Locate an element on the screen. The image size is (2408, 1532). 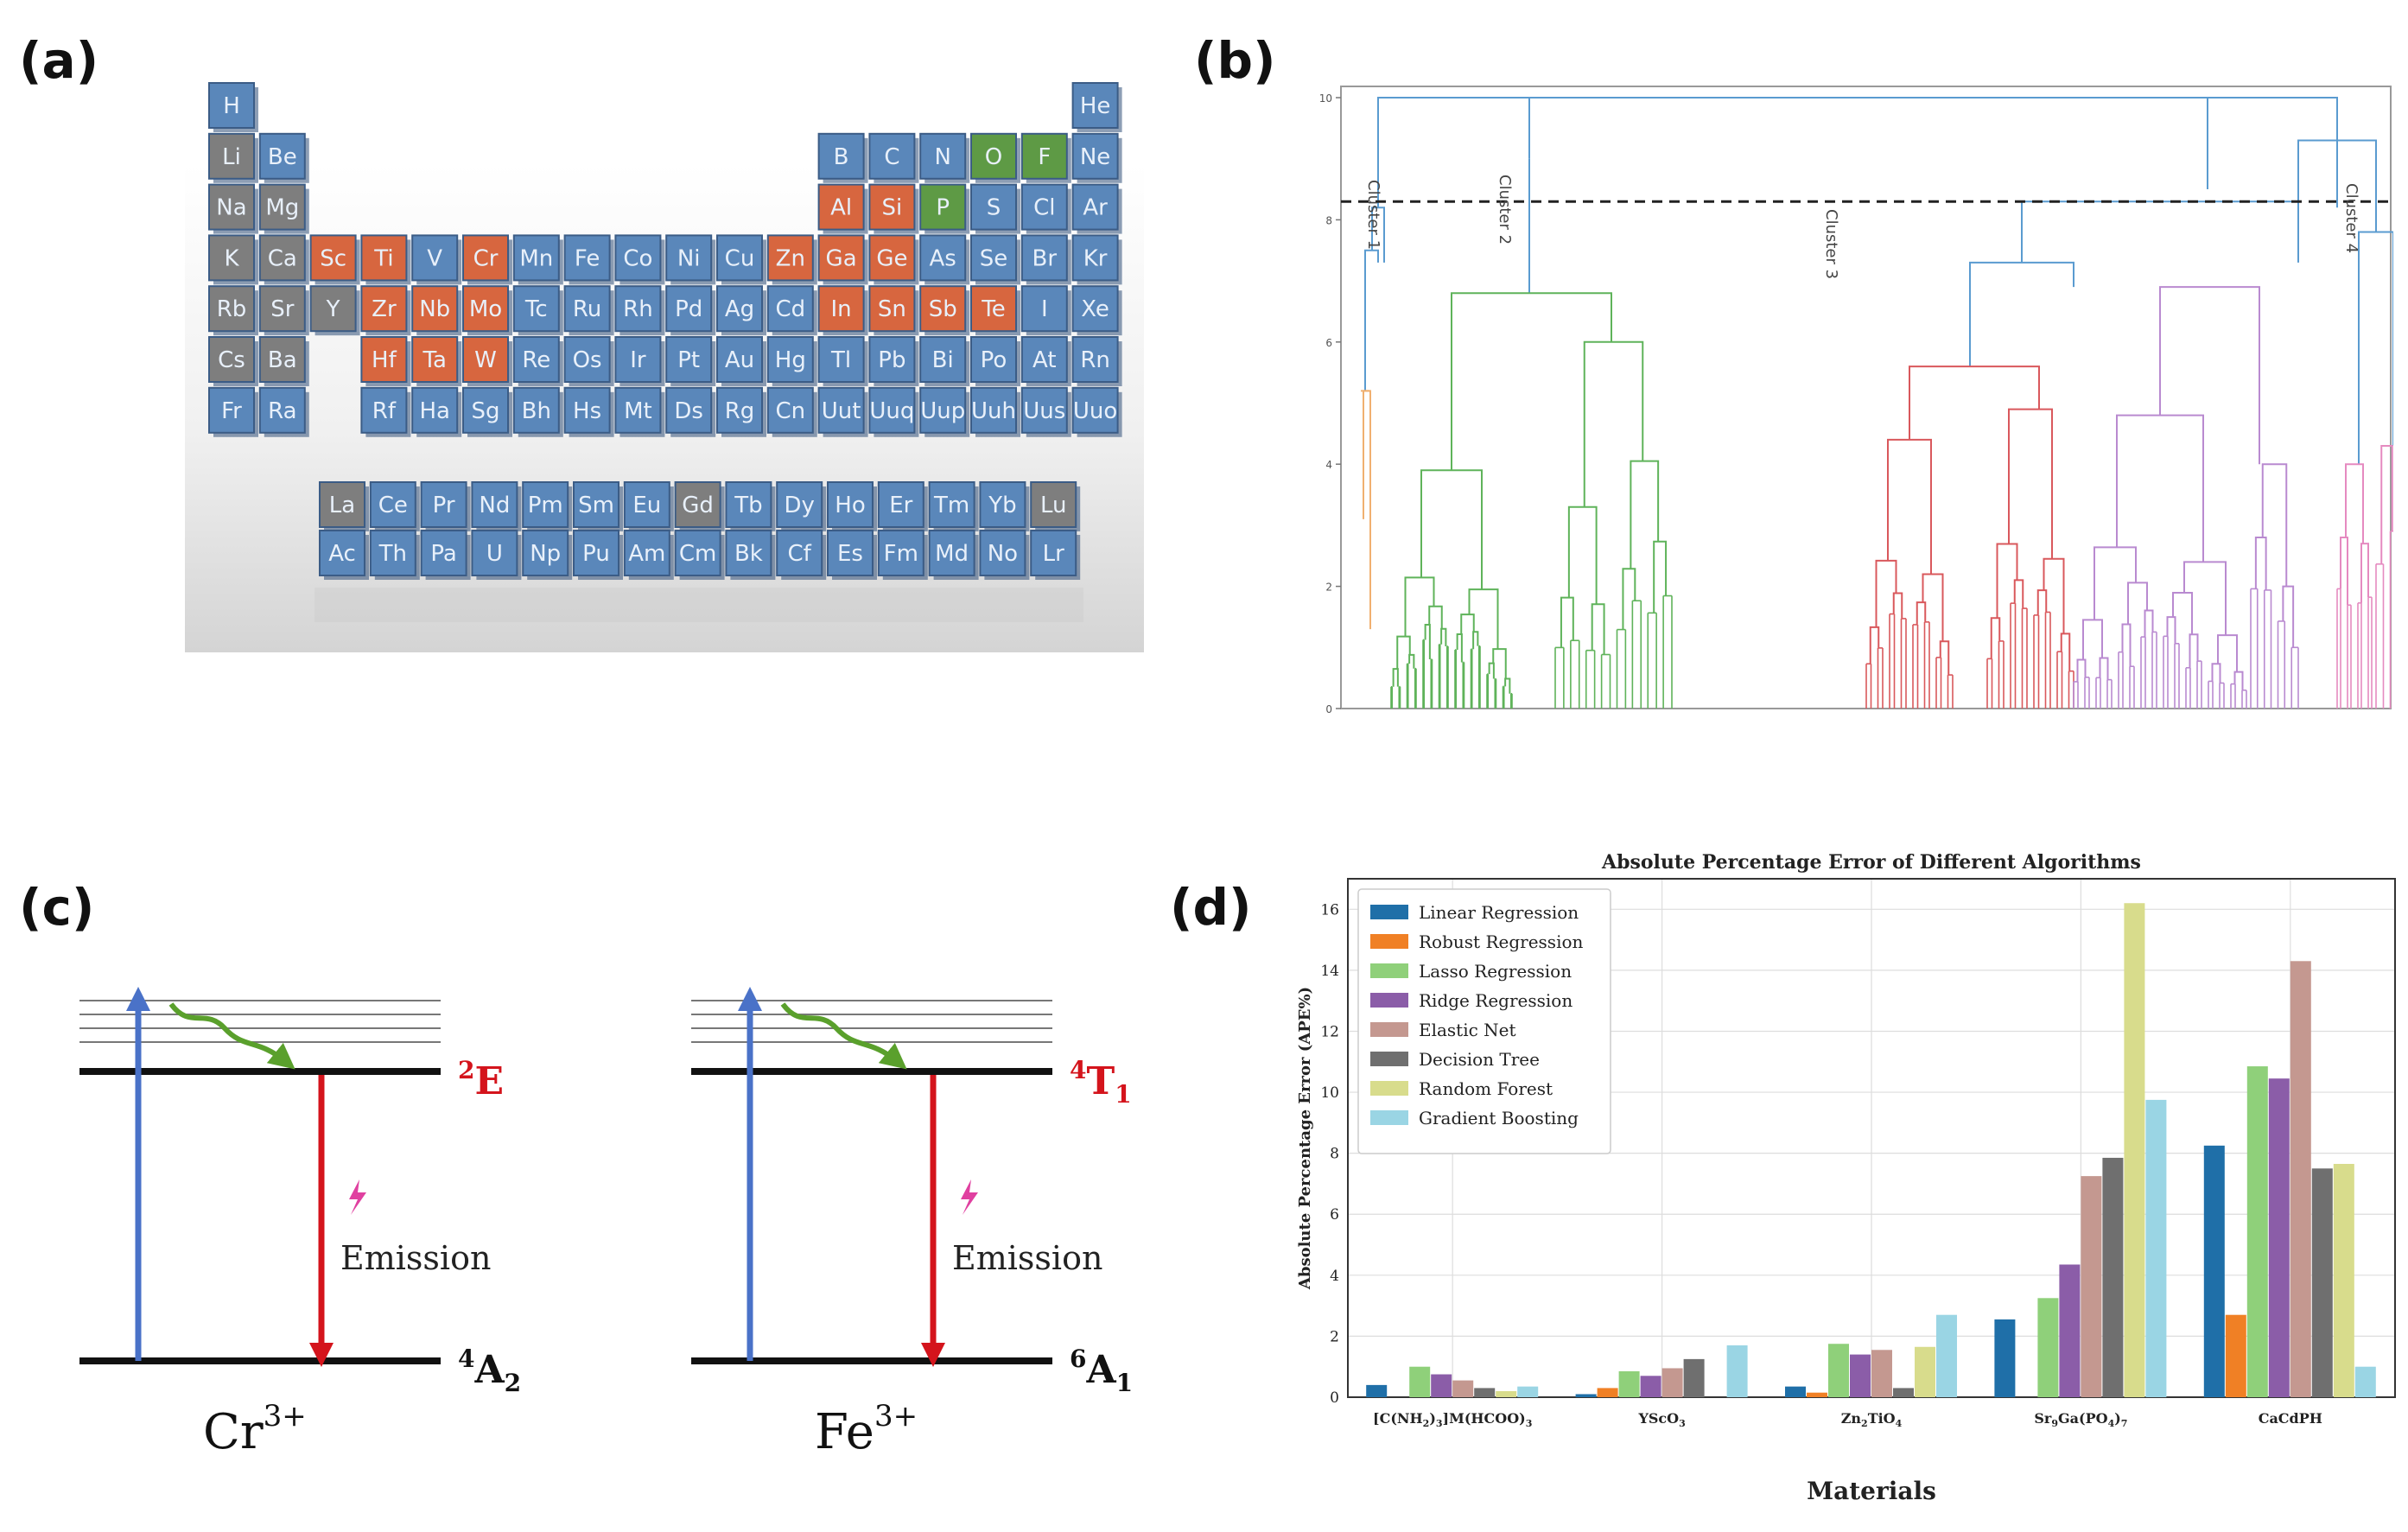
element-tile-dy: Dy is located at coordinates (801, 506).